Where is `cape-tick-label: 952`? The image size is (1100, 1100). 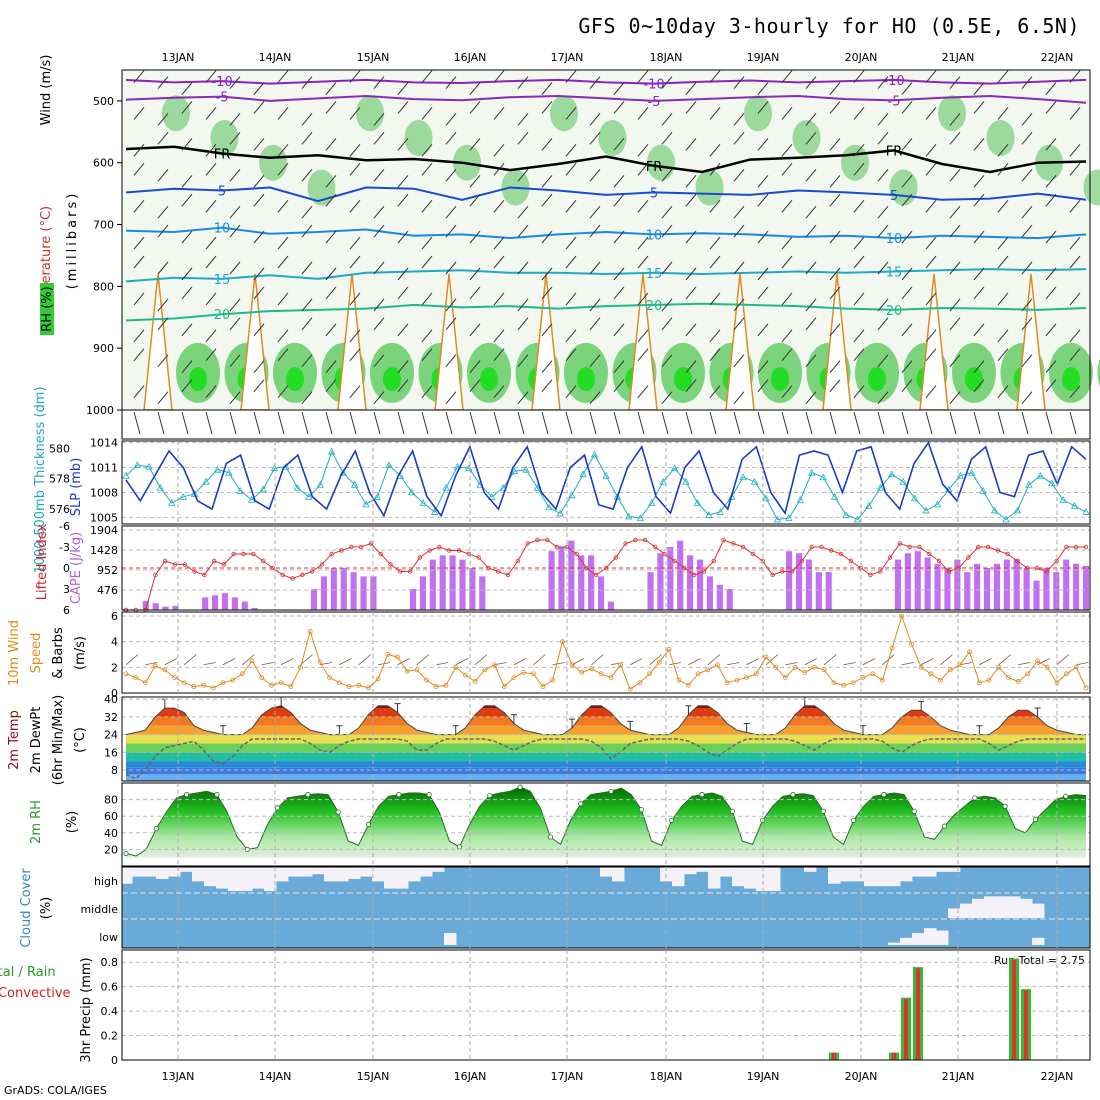 cape-tick-label: 952 is located at coordinates (107, 570).